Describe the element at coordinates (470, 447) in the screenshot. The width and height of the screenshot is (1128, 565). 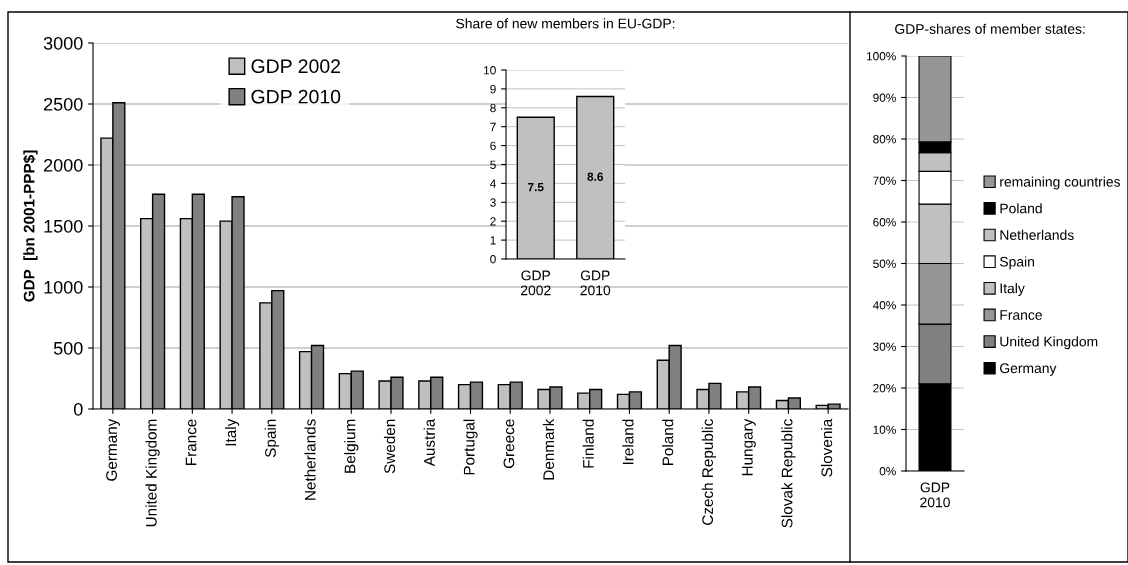
I see `x-tick-label: Portugal` at that location.